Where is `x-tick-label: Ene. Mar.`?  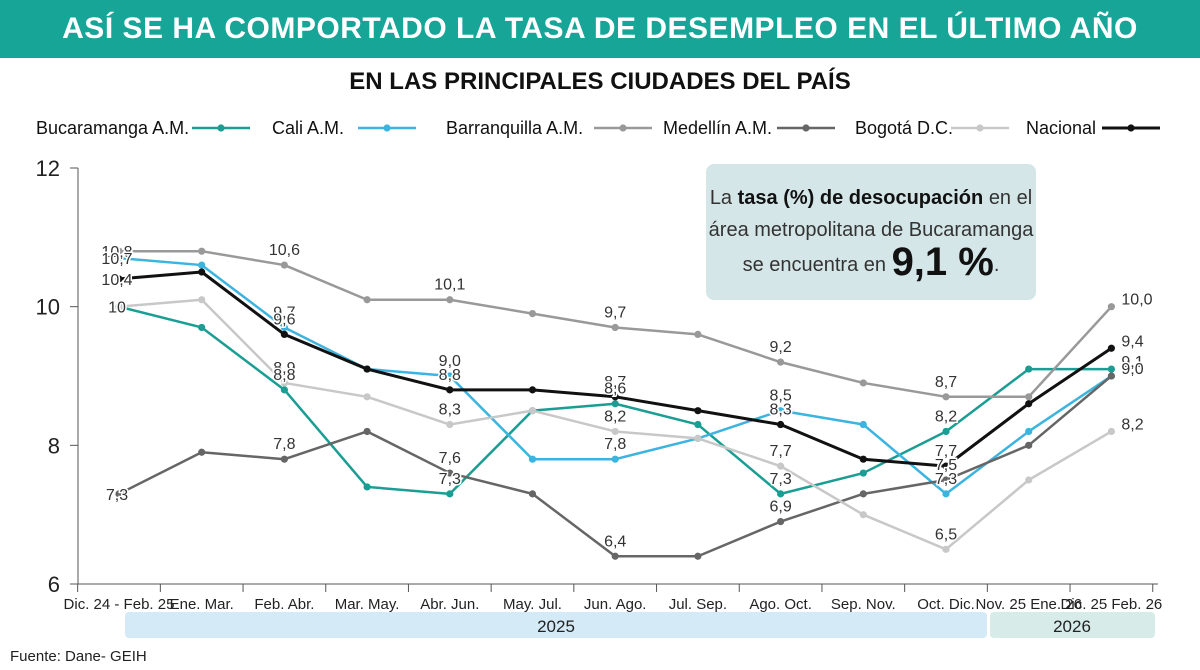
x-tick-label: Ene. Mar. is located at coordinates (202, 604).